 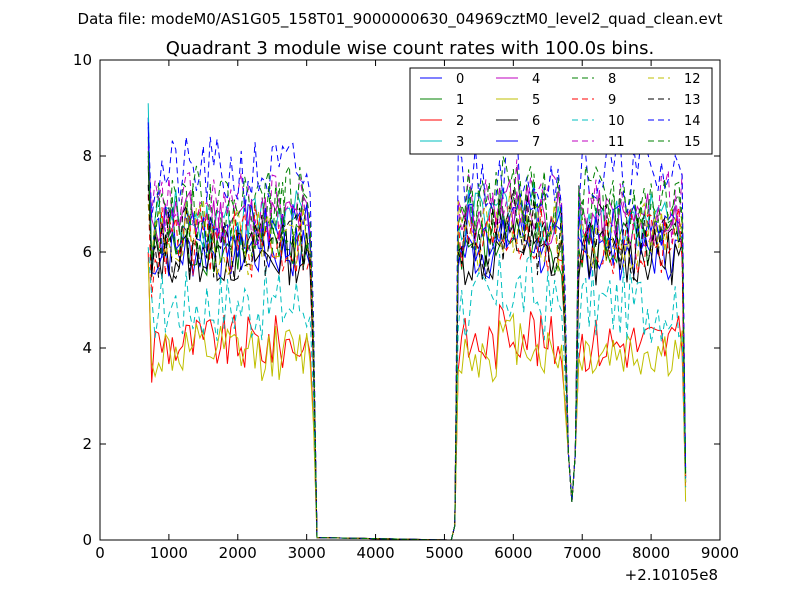 I want to click on legend-label-11: 11, so click(x=616, y=142).